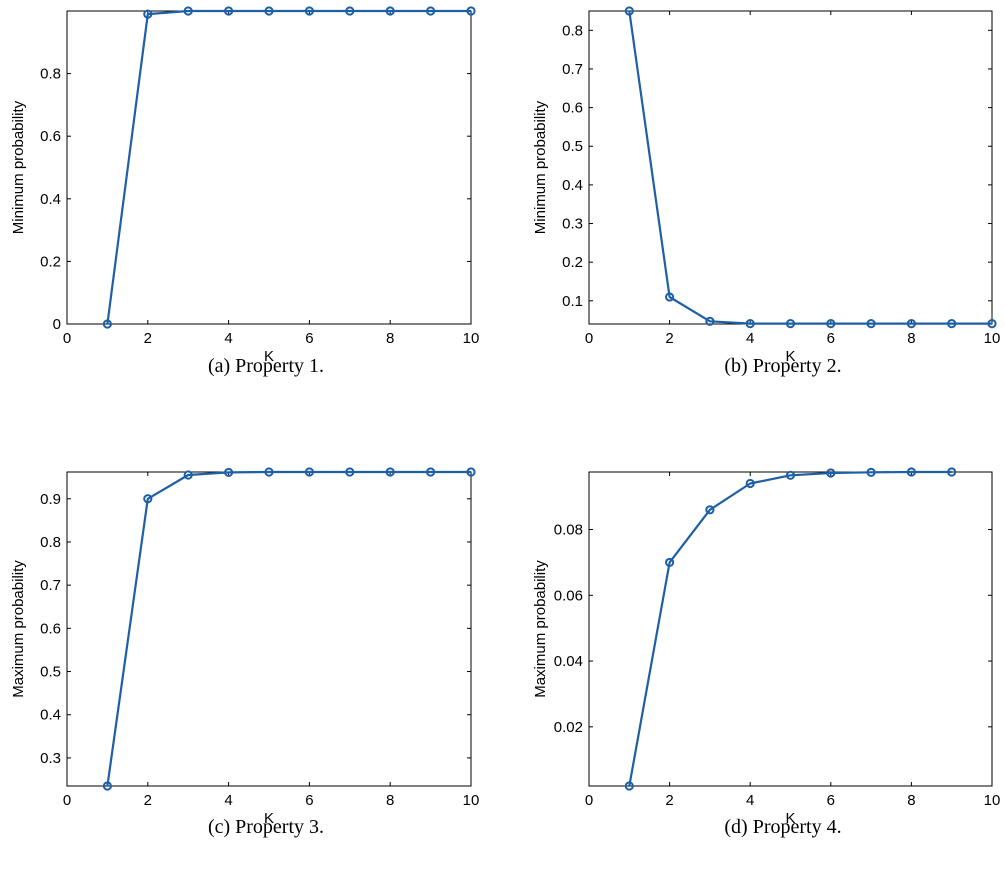  I want to click on y-tick-label: 0.7, so click(572, 69).